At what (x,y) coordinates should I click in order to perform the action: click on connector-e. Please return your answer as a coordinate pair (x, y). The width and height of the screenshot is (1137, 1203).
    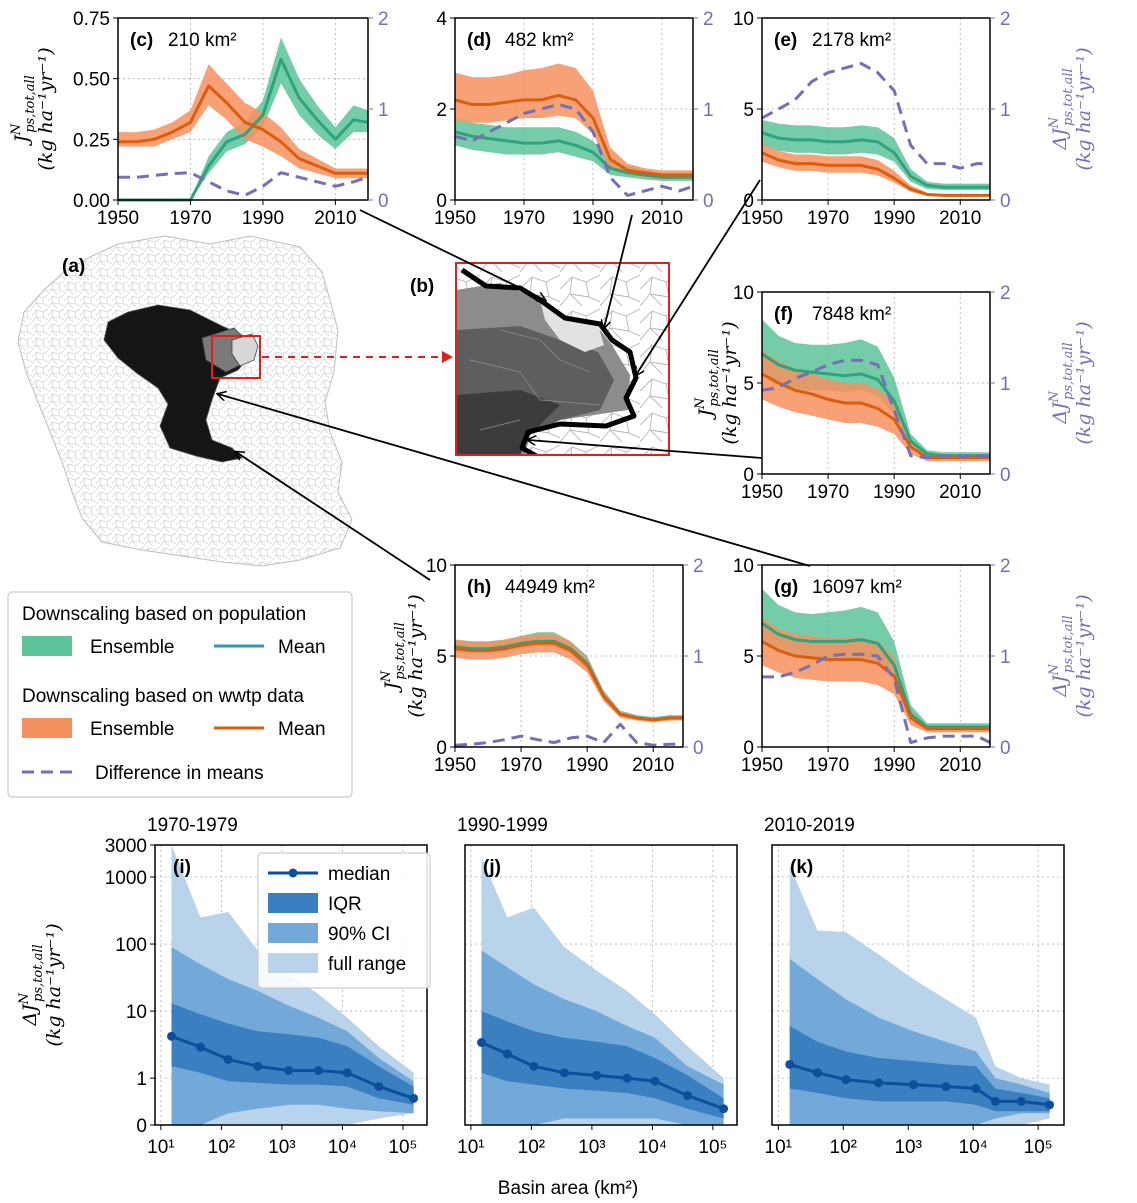
    Looking at the image, I should click on (698, 277).